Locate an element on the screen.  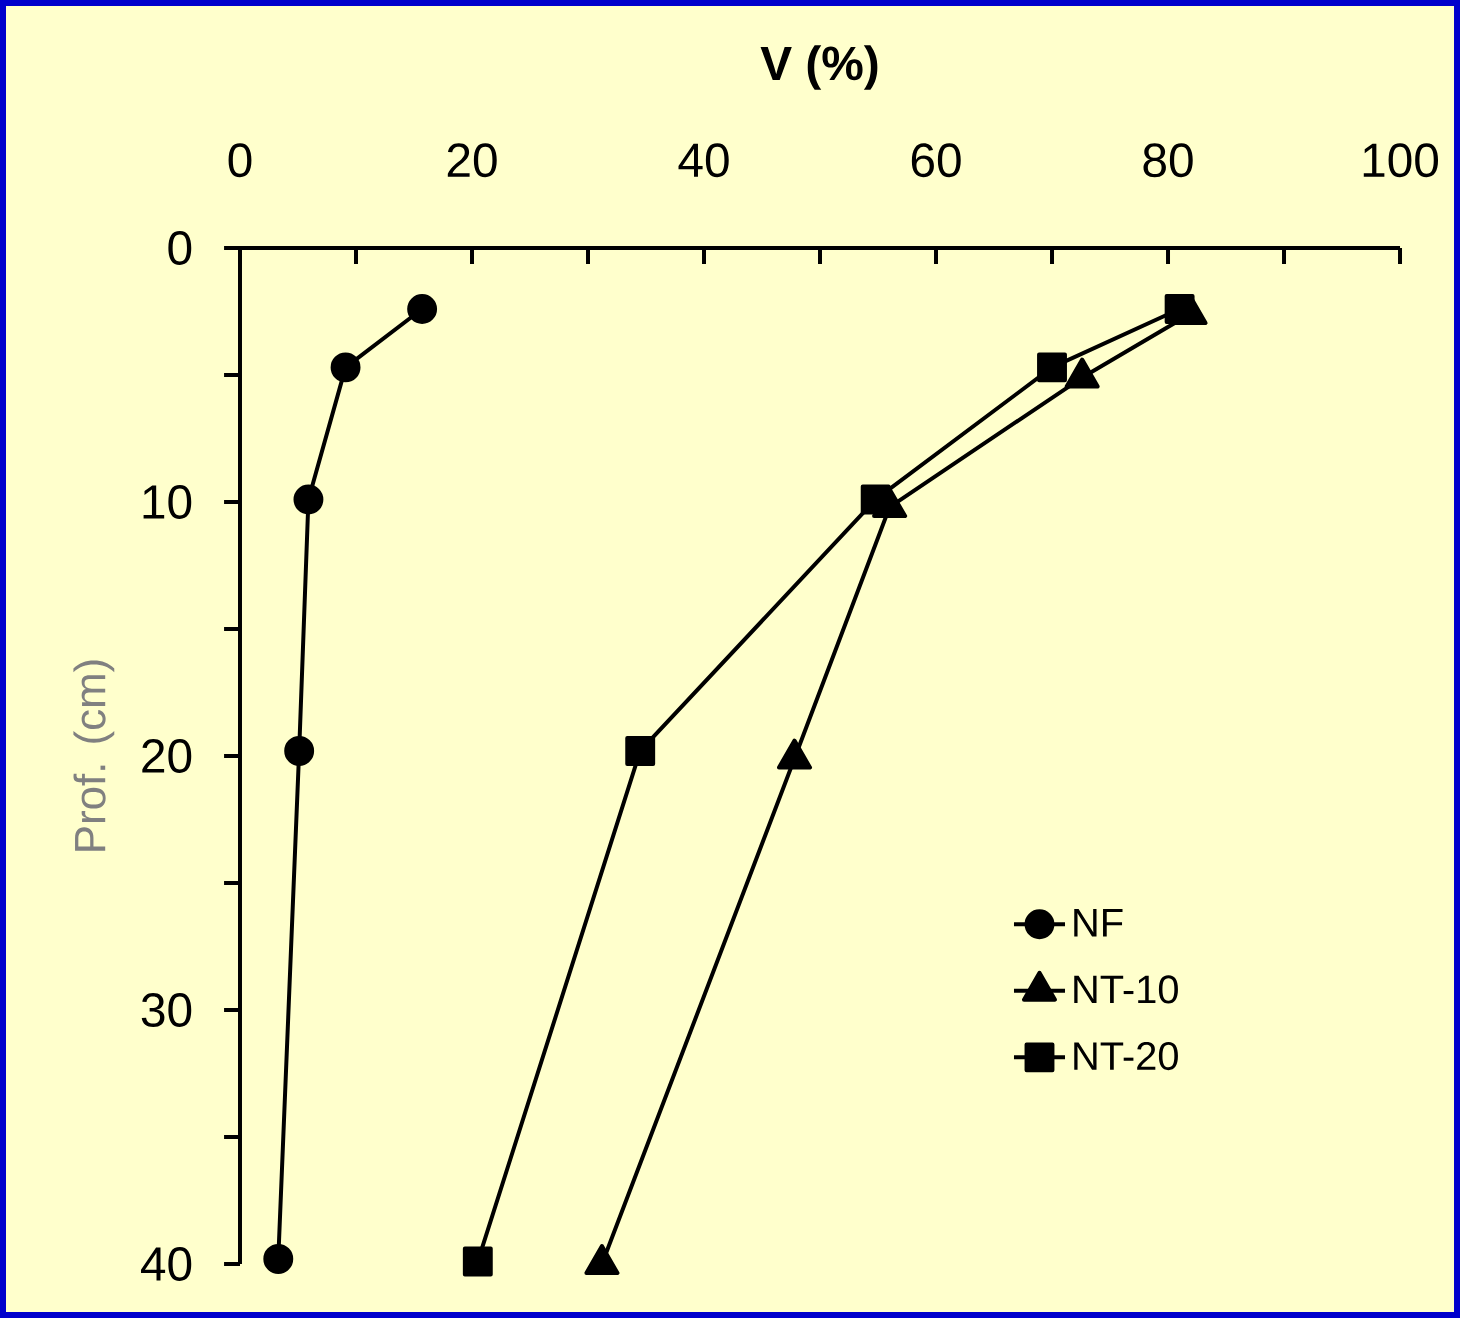
x-tick-label: 60 is located at coordinates (936, 160).